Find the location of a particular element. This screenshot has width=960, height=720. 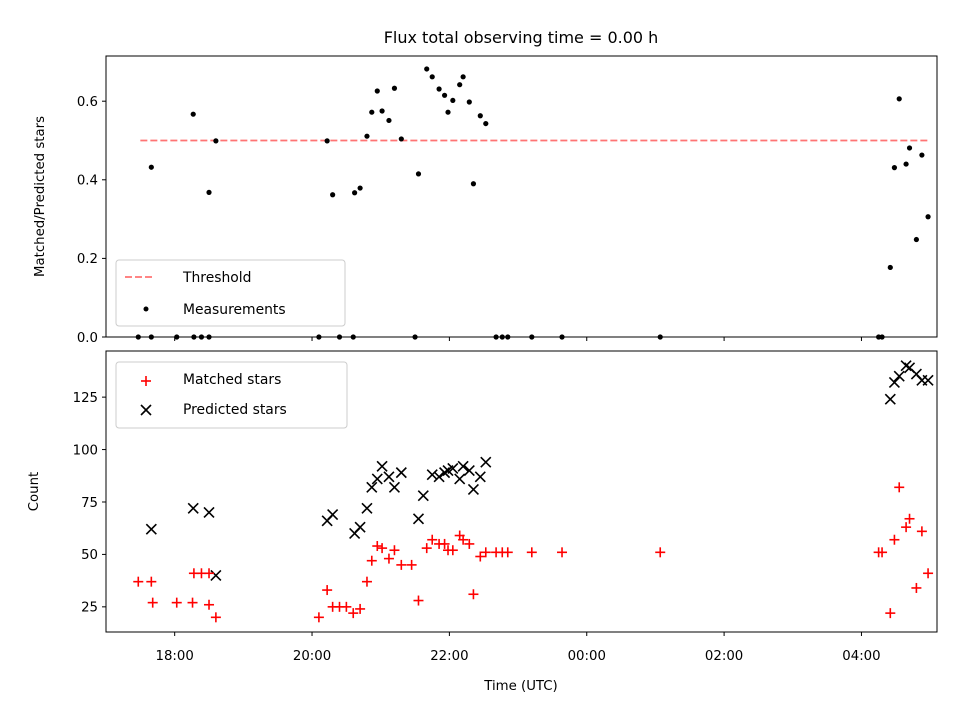

matched-legend-label: Matched stars is located at coordinates (232, 380).